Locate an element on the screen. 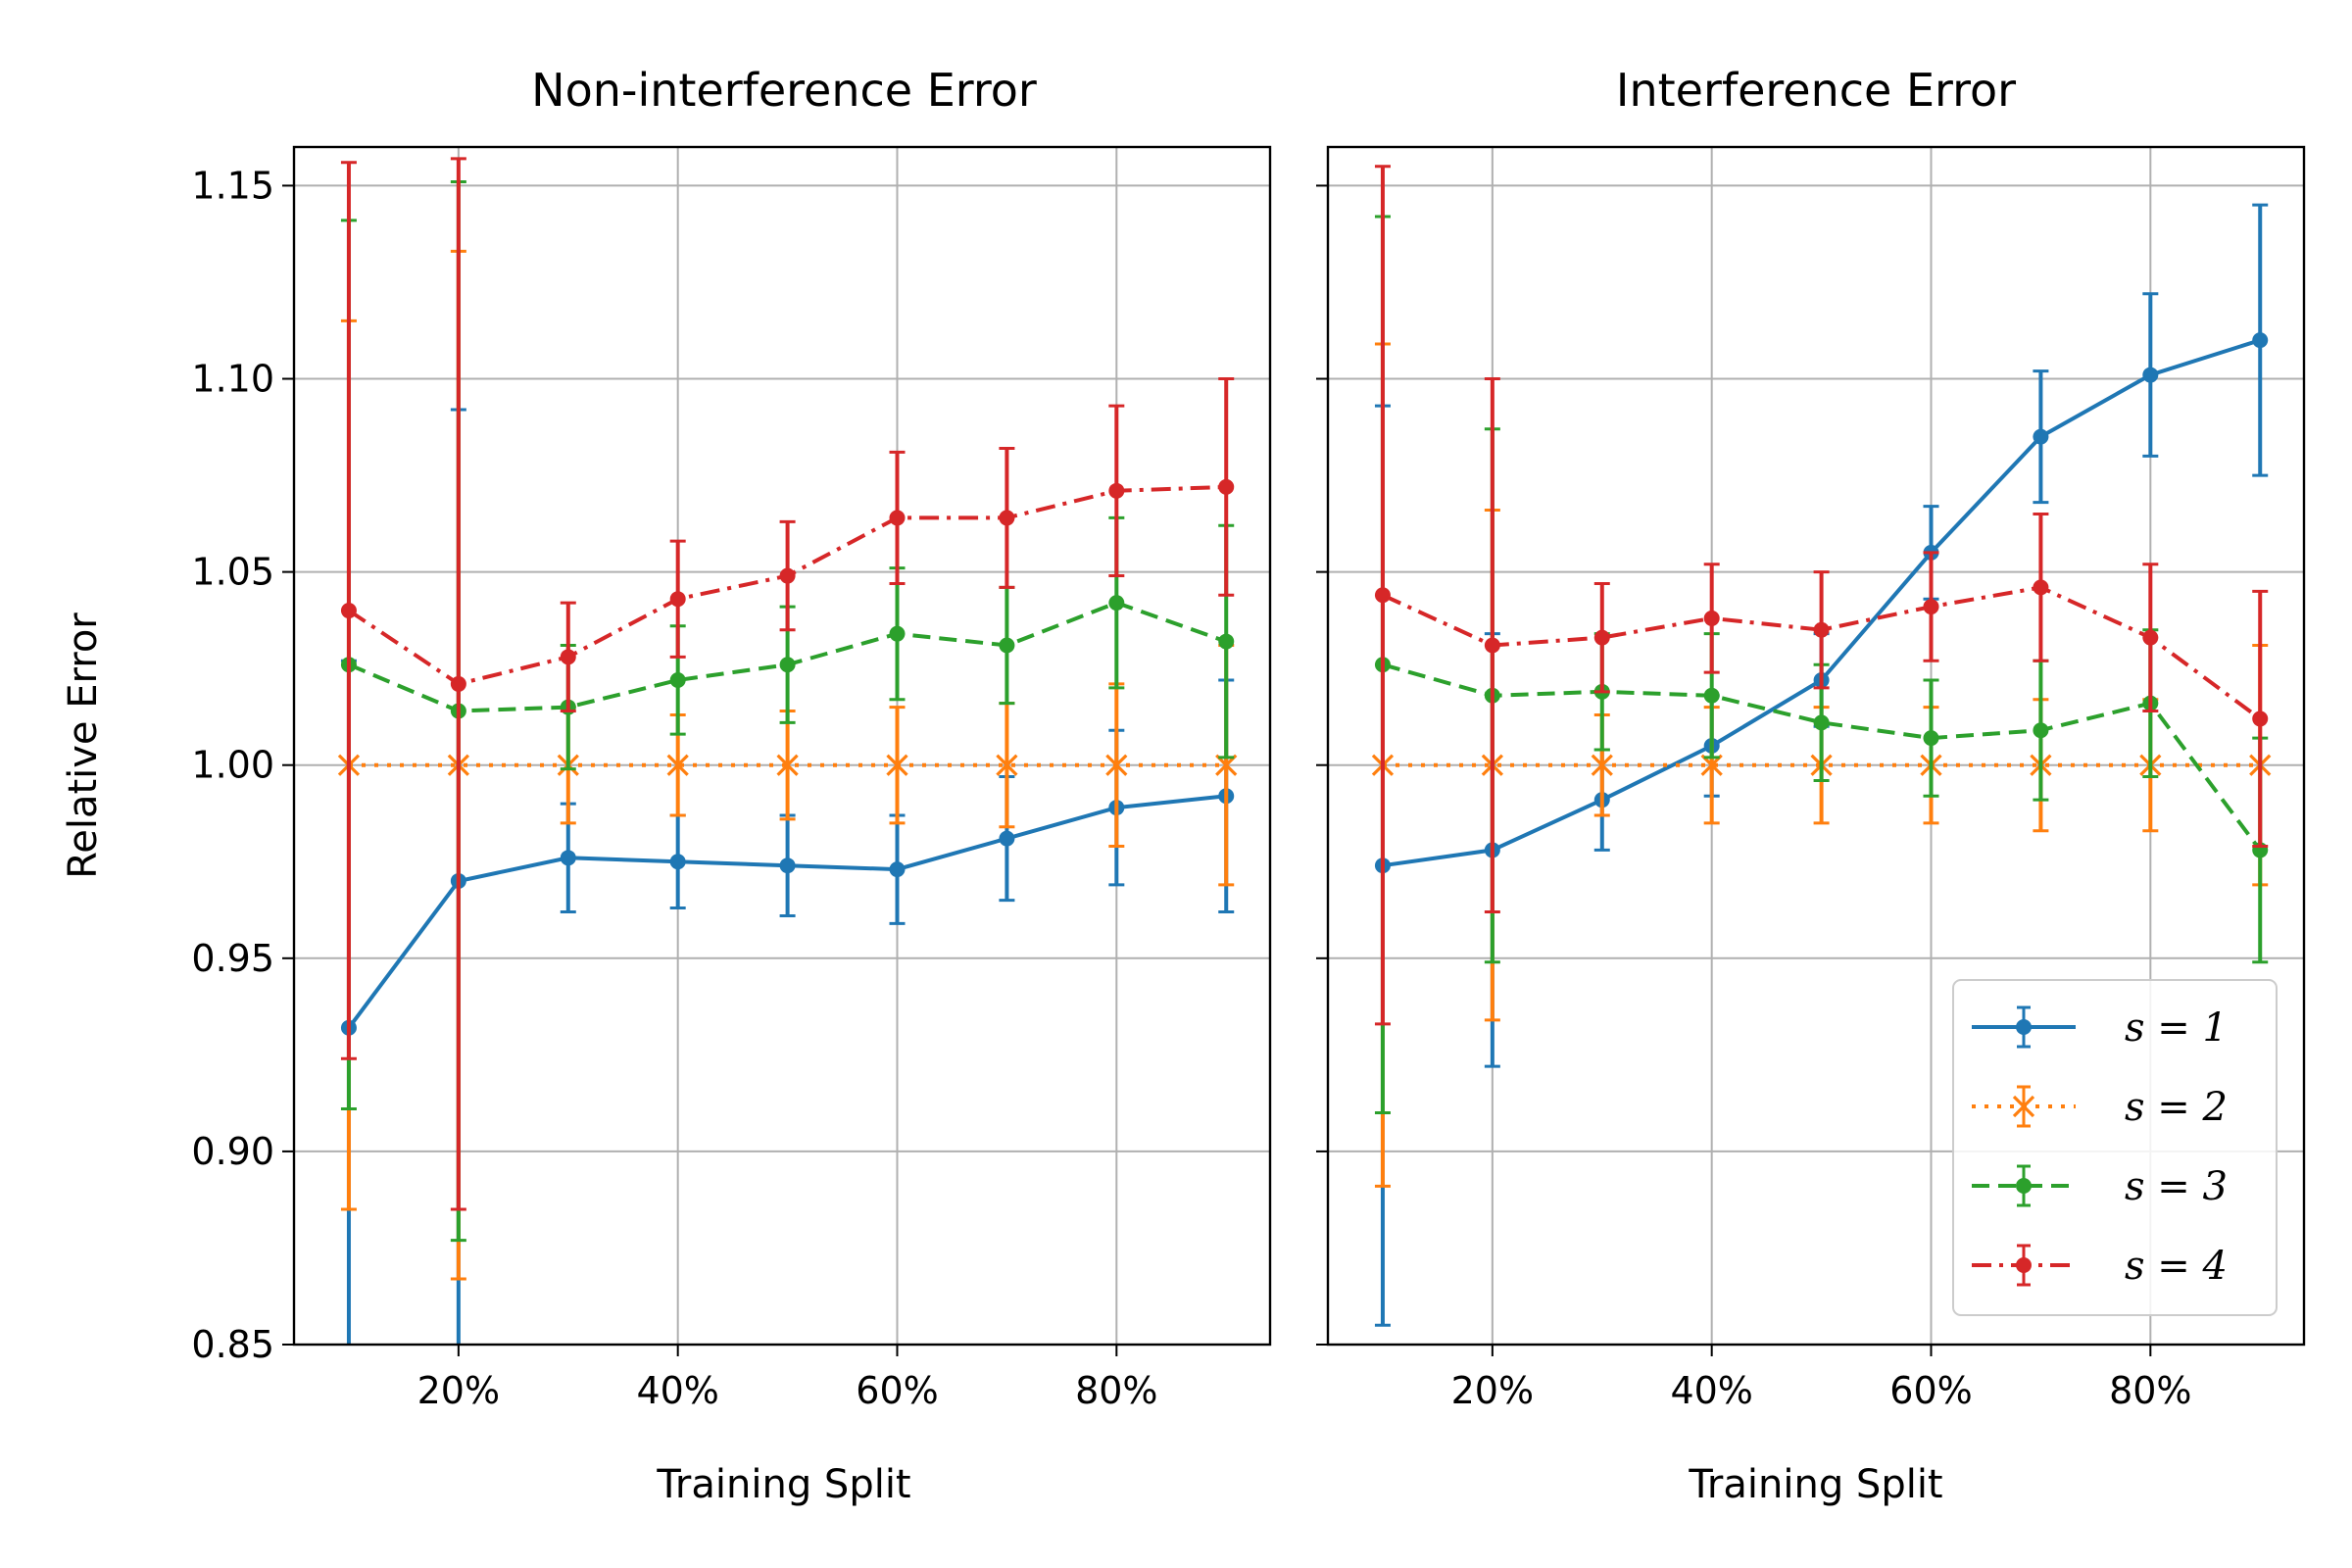 Image resolution: width=2352 pixels, height=1568 pixels. y-ticks is located at coordinates (1322, 765).